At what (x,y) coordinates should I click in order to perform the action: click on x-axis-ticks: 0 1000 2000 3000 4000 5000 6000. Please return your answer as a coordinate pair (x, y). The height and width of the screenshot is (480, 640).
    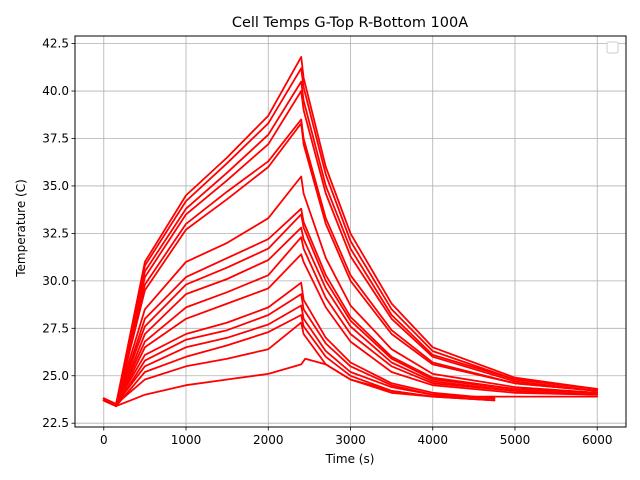
    Looking at the image, I should click on (356, 437).